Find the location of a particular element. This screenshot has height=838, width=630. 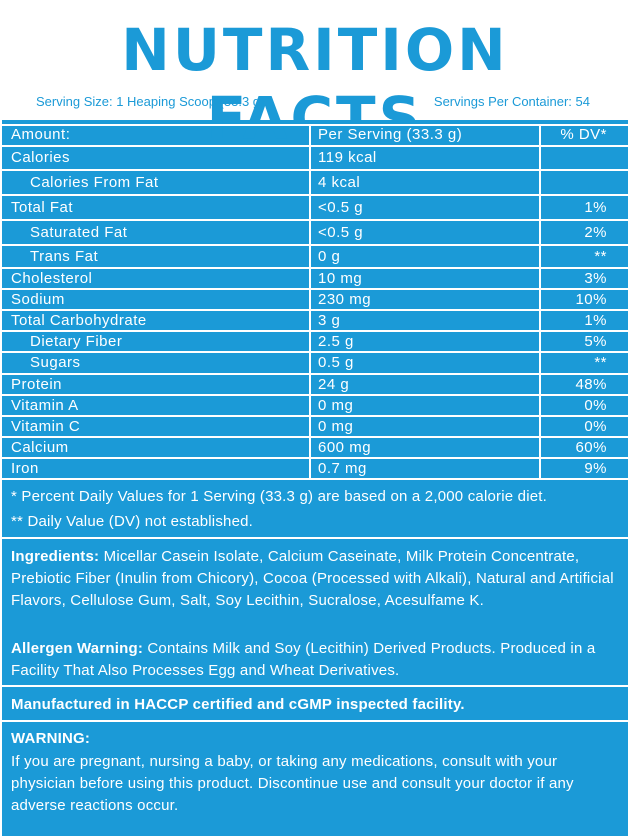

amount: 0.7 mg is located at coordinates (342, 468).